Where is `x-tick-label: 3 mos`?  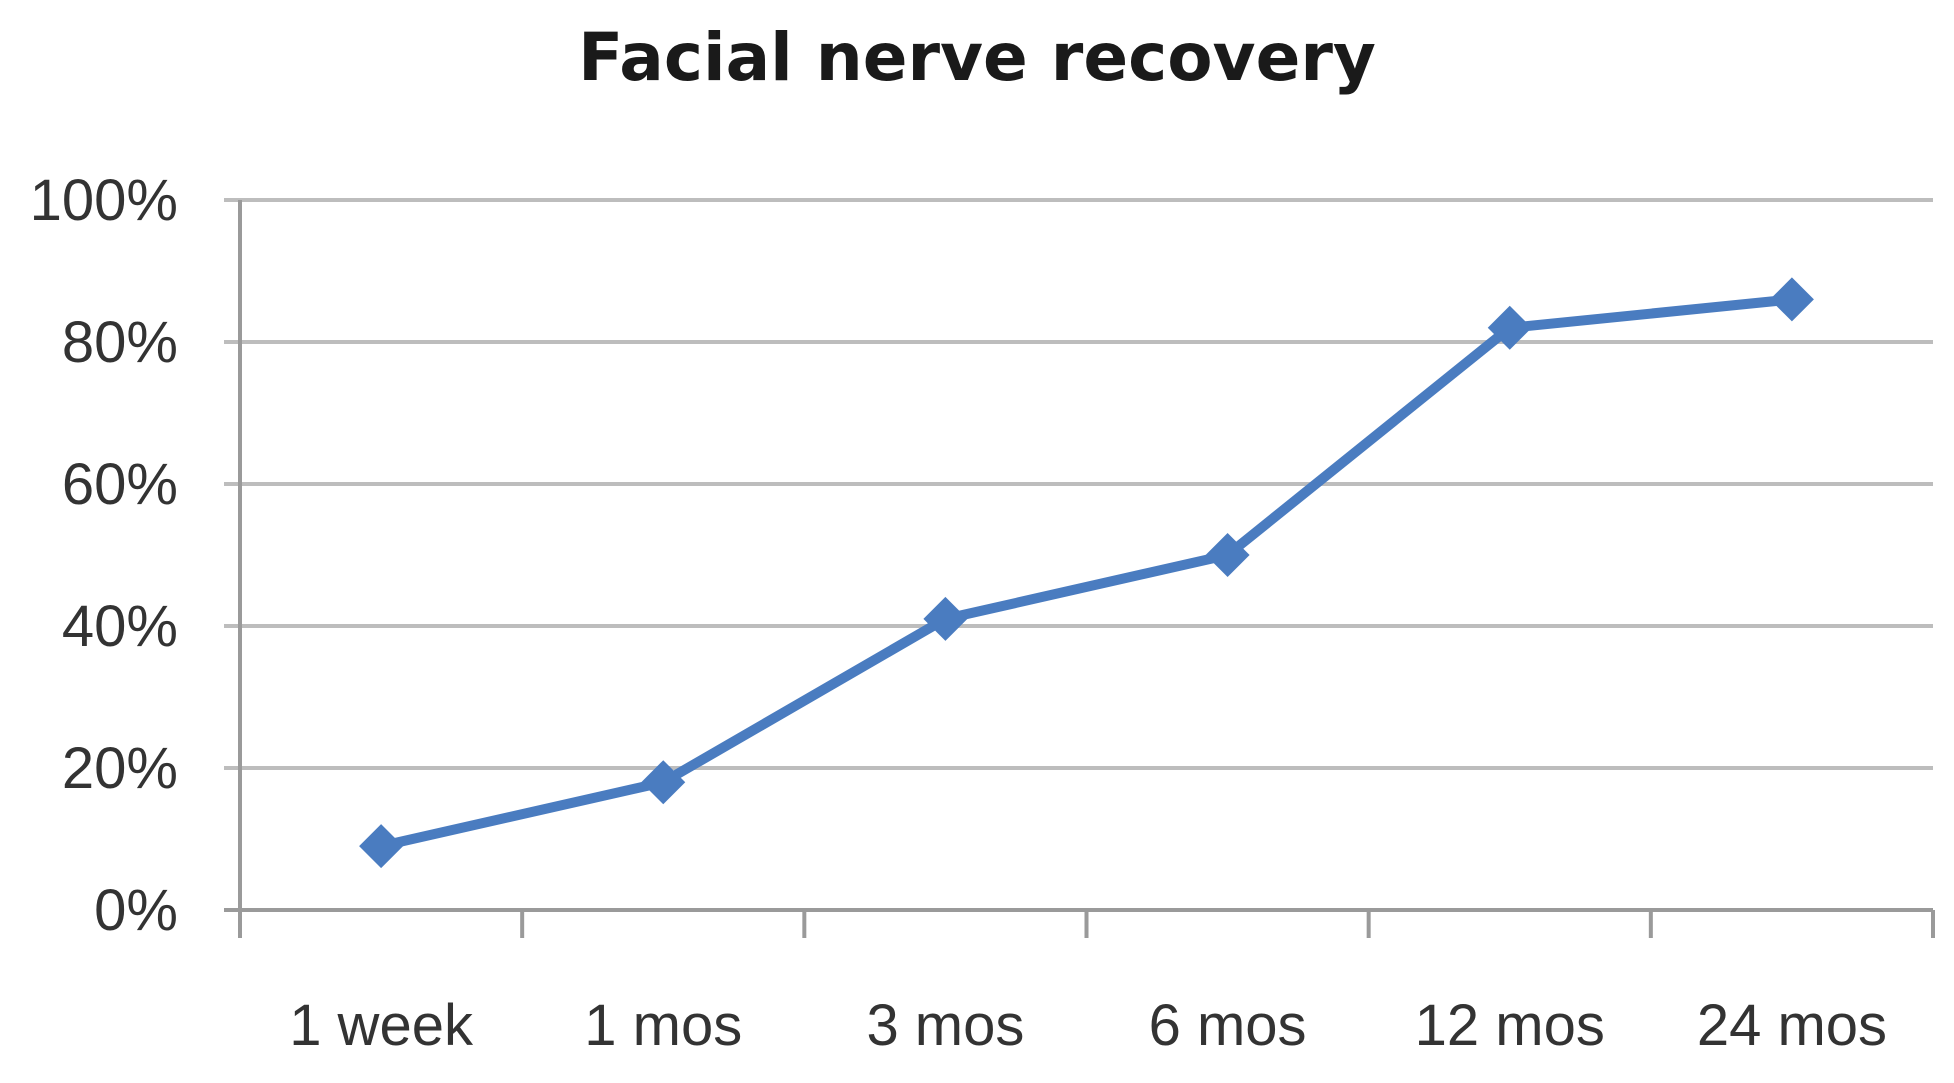 x-tick-label: 3 mos is located at coordinates (945, 1025).